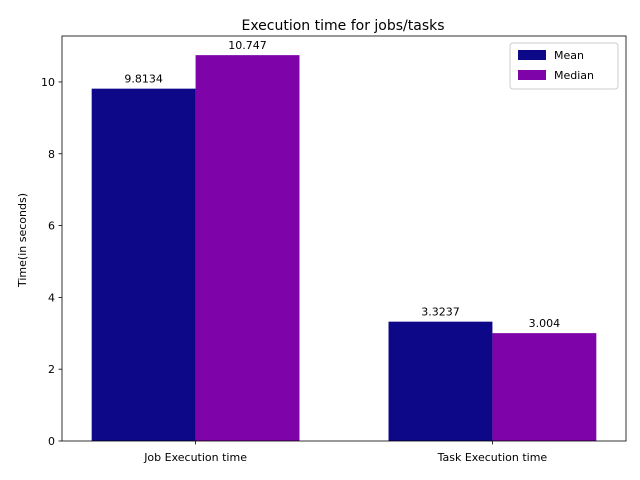 This screenshot has width=640, height=480. Describe the element at coordinates (22, 240) in the screenshot. I see `y-axis-label: Time(in seconds)` at that location.